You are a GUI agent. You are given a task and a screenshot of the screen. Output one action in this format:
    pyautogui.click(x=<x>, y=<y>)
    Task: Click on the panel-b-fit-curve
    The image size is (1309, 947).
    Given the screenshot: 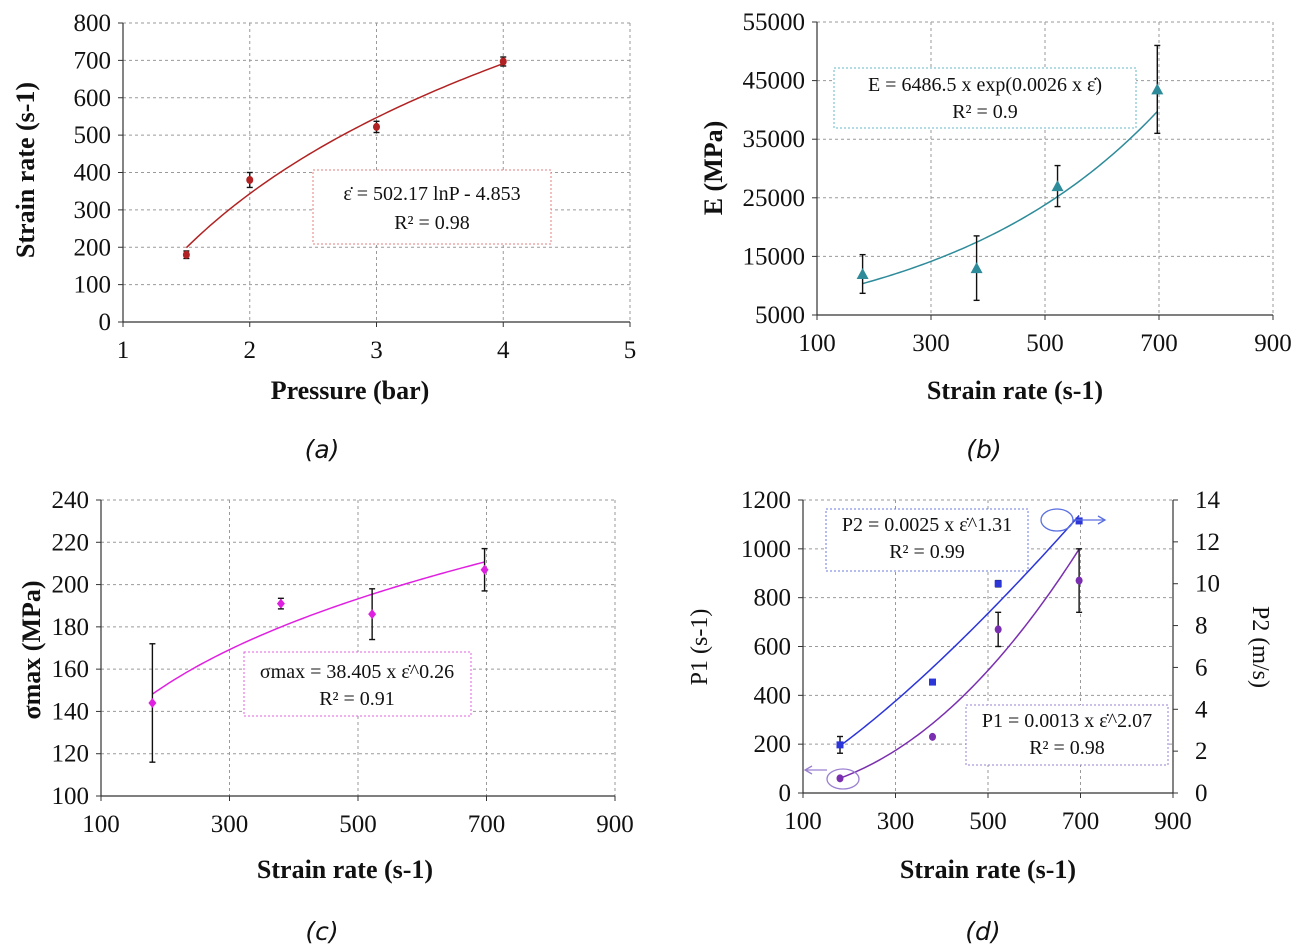 What is the action you would take?
    pyautogui.click(x=1010, y=198)
    